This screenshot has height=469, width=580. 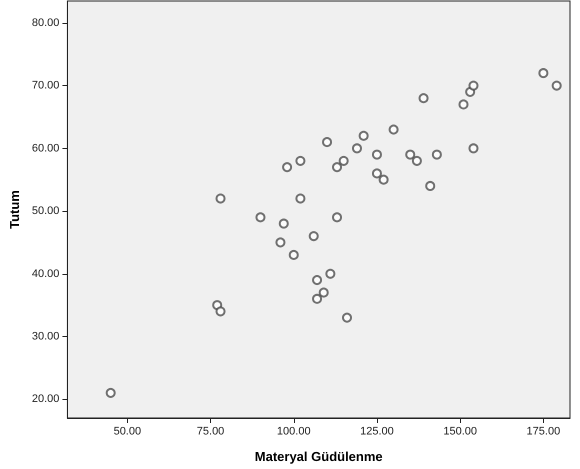 I want to click on x-axis-title: Materyal Güdülenme, so click(x=318, y=456).